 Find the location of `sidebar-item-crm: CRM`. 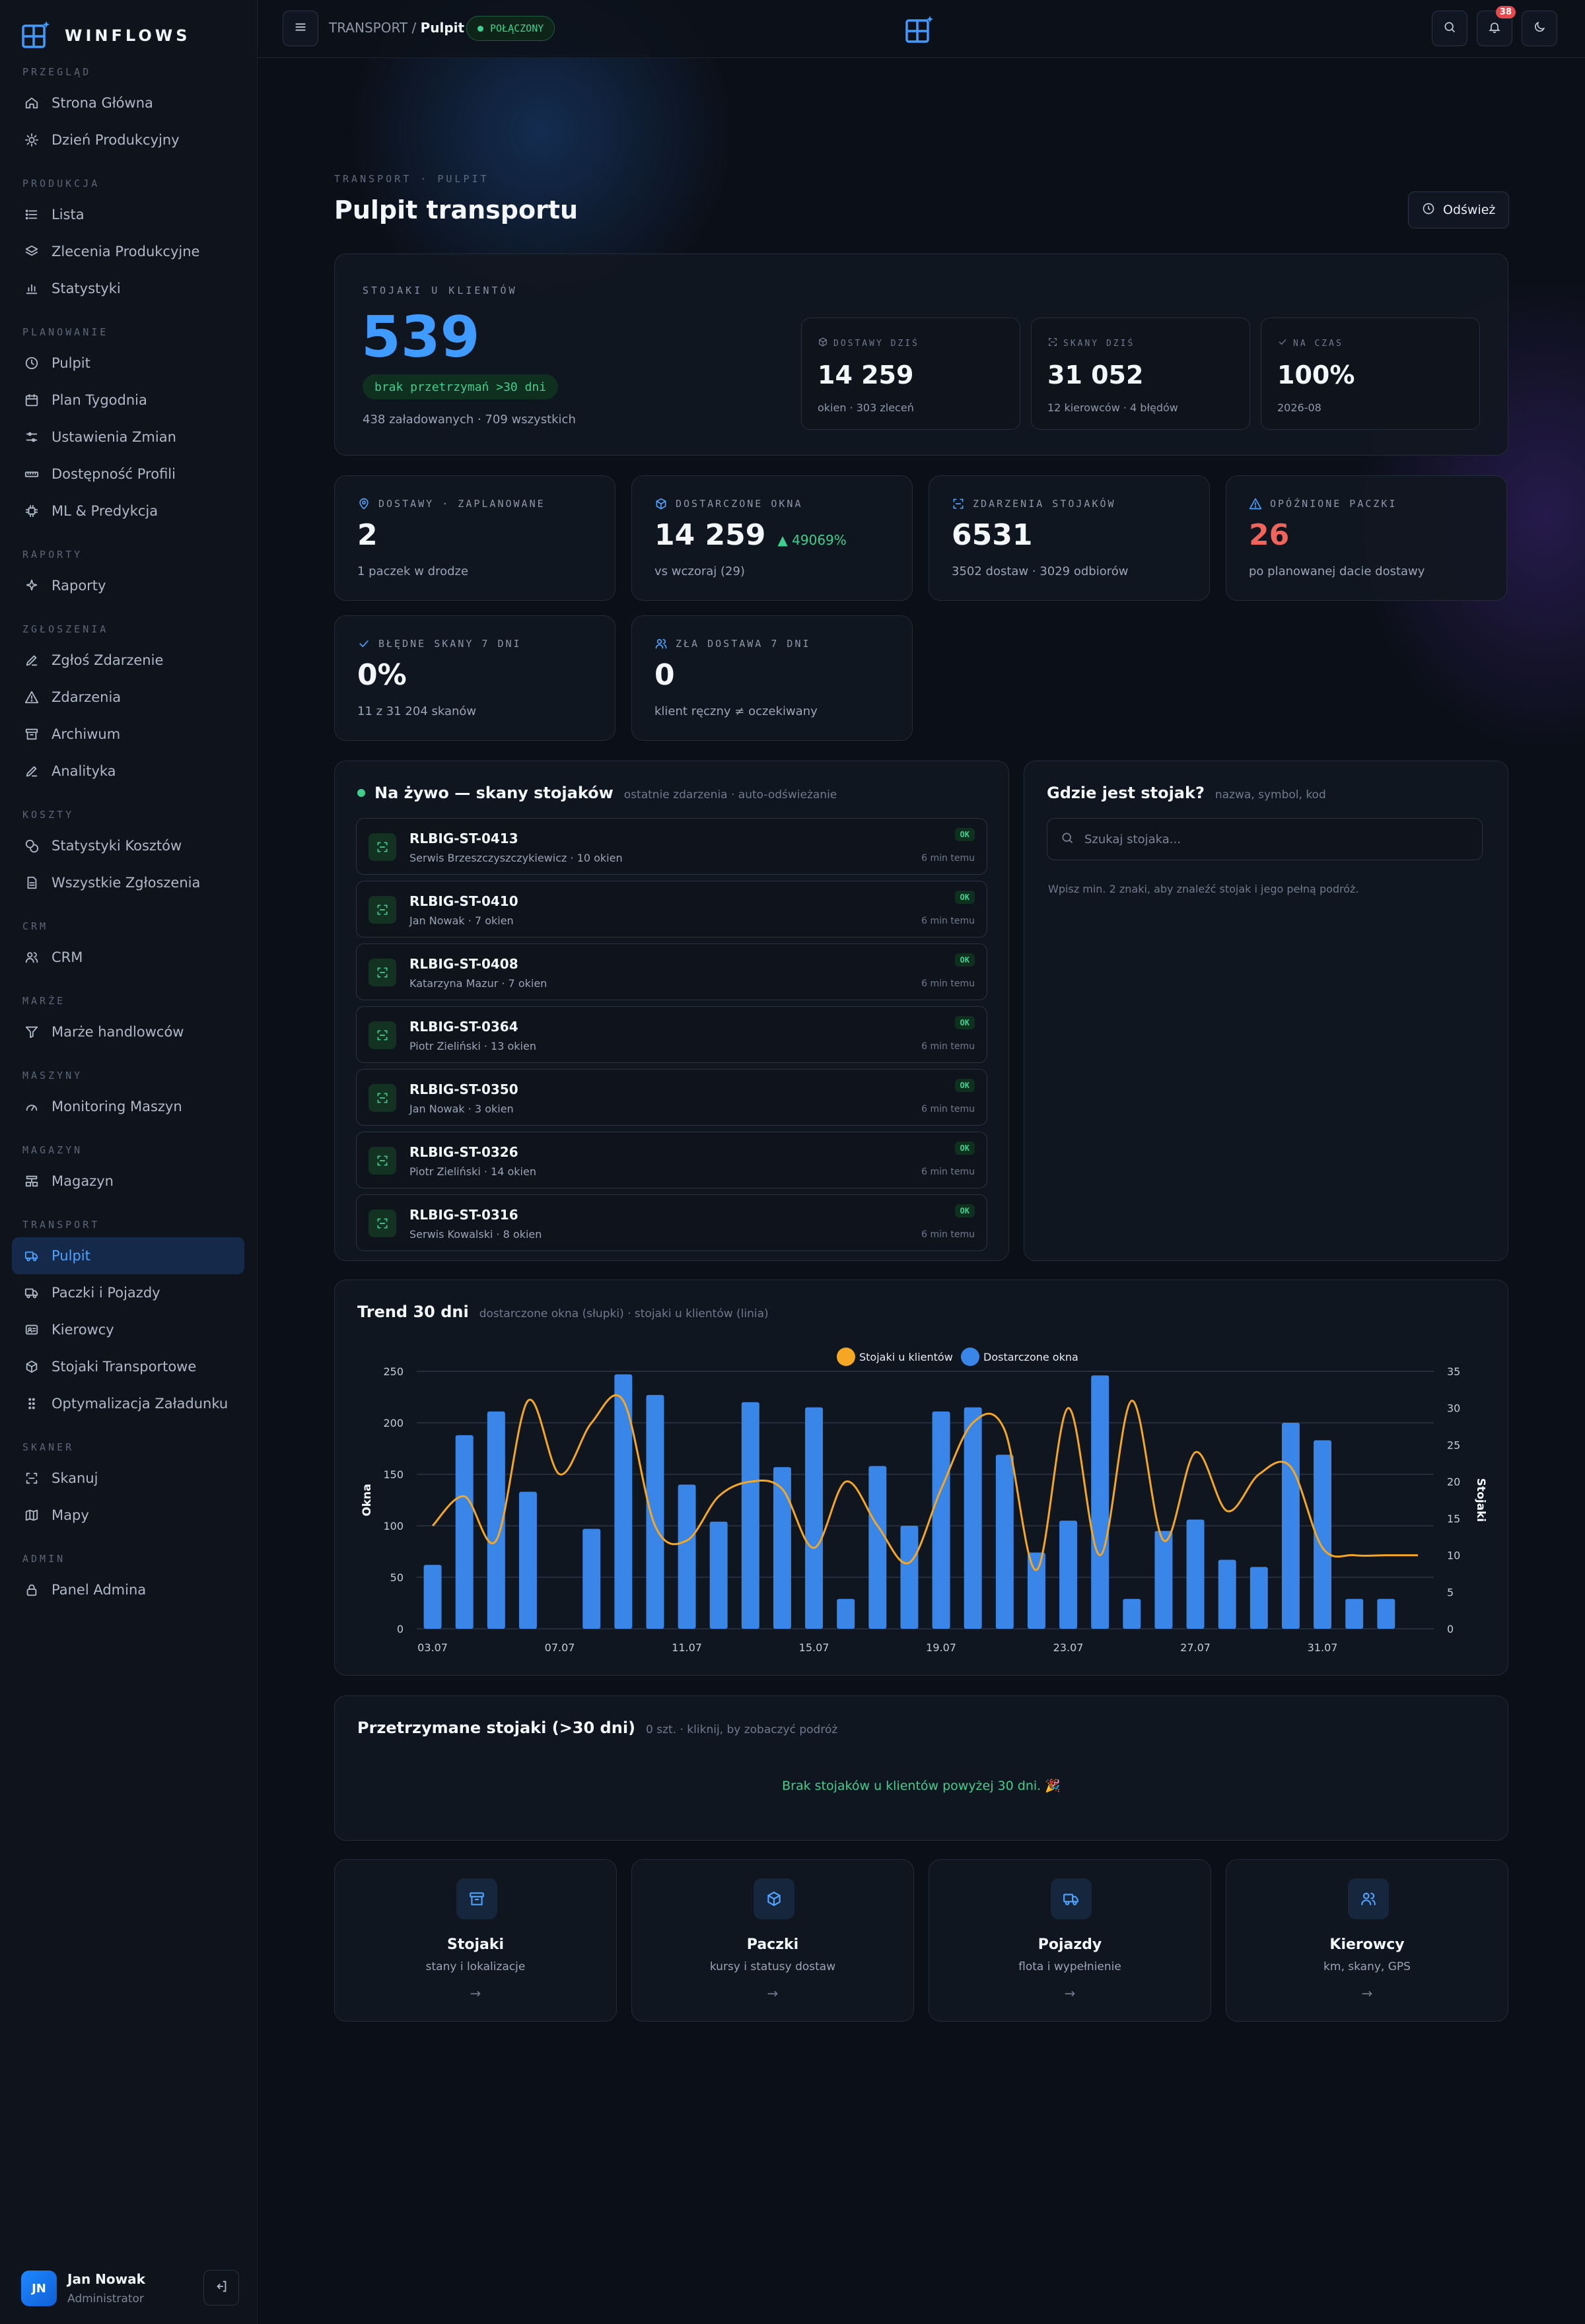

sidebar-item-crm: CRM is located at coordinates (128, 957).